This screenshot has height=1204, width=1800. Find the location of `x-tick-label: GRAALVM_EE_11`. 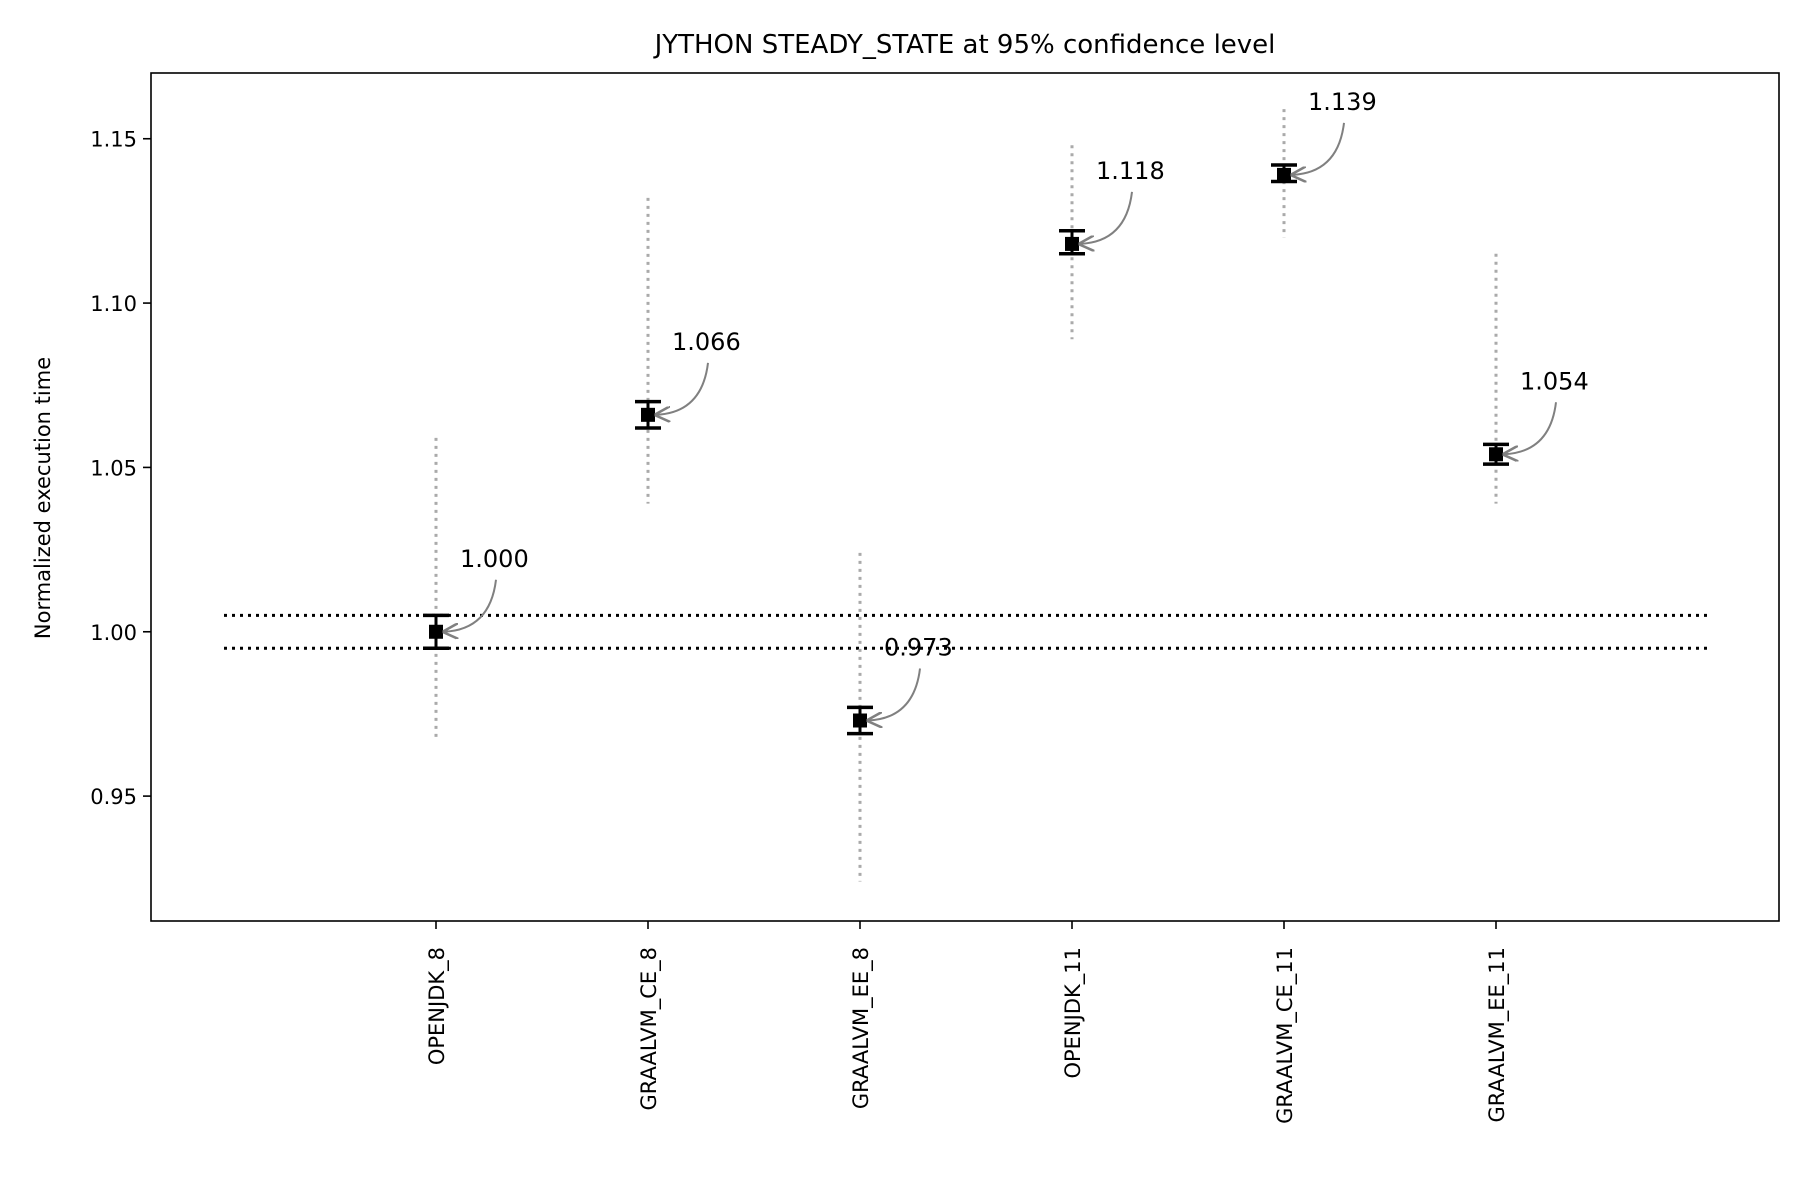

x-tick-label: GRAALVM_EE_11 is located at coordinates (1497, 1034).